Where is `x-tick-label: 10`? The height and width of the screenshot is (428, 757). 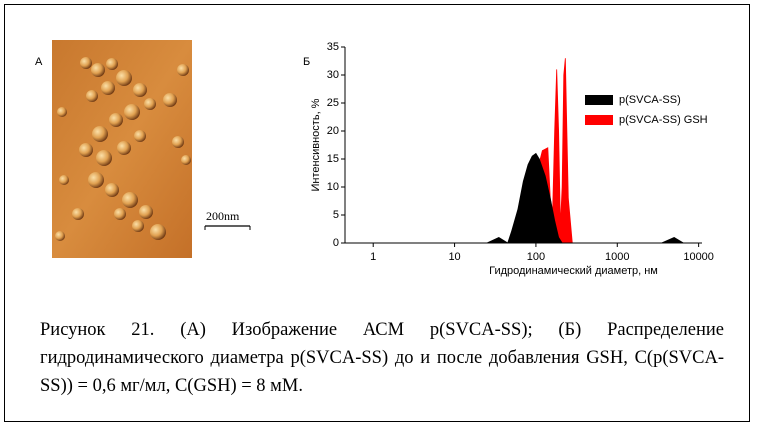
x-tick-label: 10 is located at coordinates (454, 257).